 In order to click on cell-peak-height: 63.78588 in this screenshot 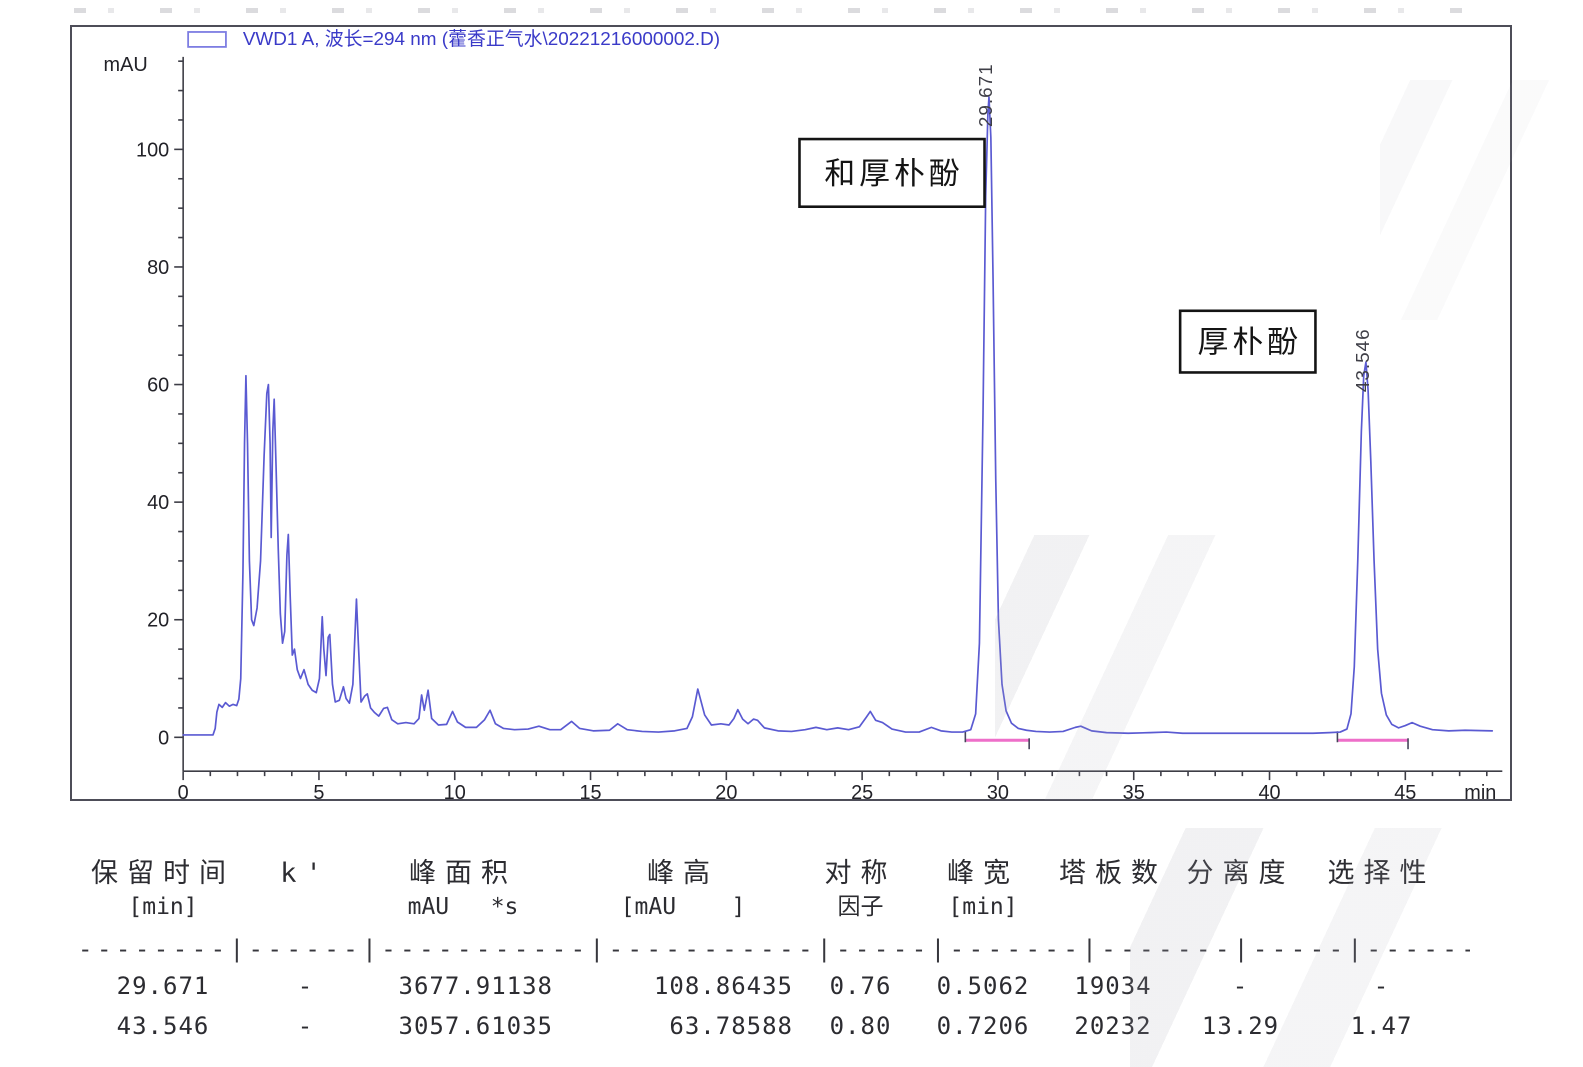, I will do `click(731, 1026)`.